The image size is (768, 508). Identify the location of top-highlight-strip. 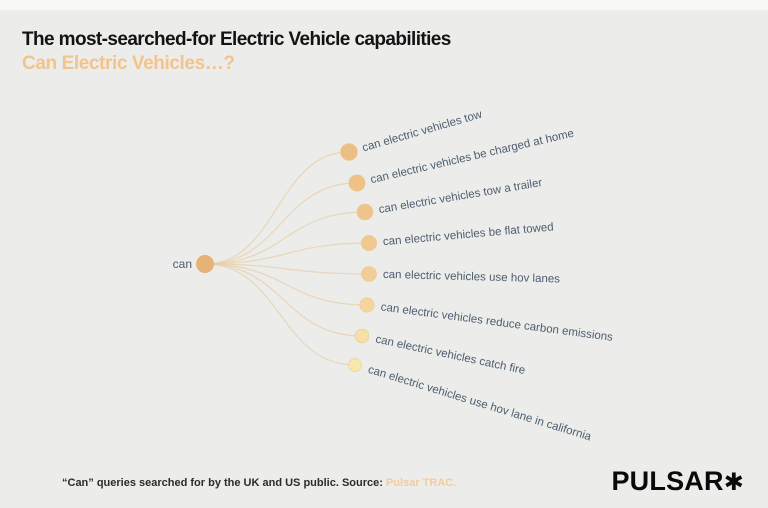
(384, 5).